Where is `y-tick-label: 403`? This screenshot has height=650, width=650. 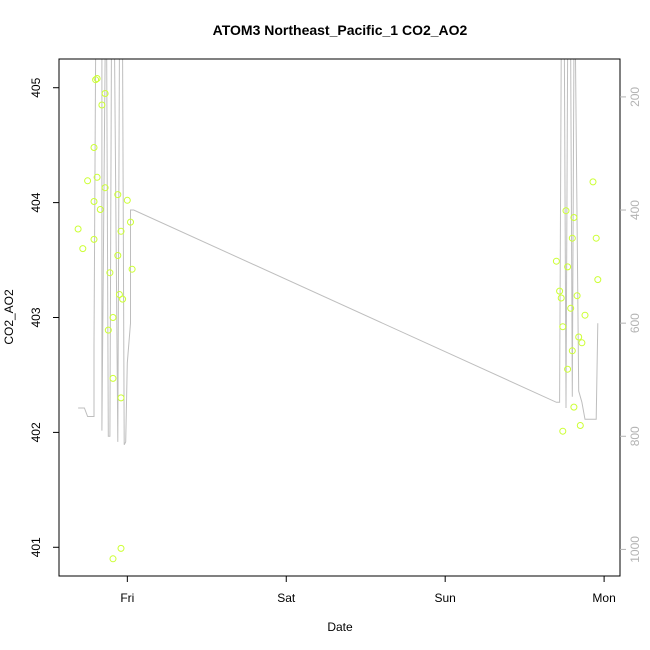 y-tick-label: 403 is located at coordinates (36, 317).